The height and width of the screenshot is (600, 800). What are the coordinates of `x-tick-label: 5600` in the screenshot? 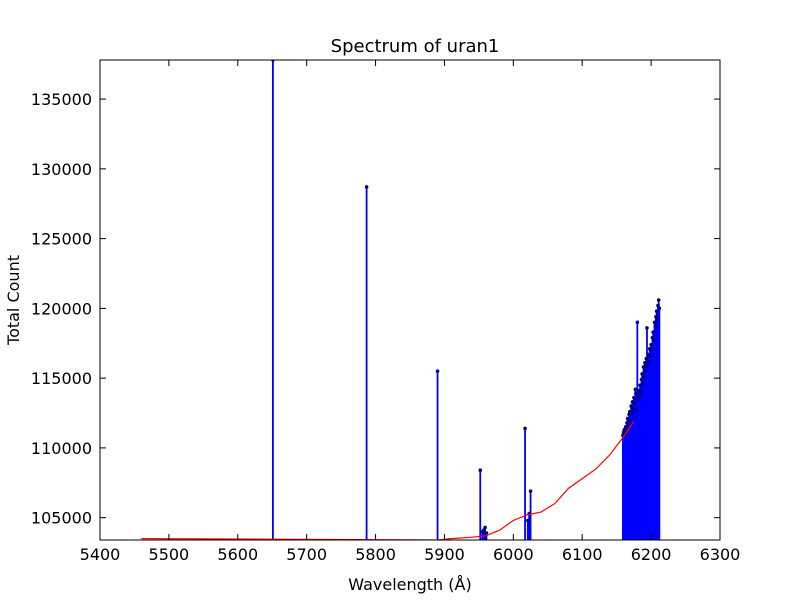 It's located at (237, 554).